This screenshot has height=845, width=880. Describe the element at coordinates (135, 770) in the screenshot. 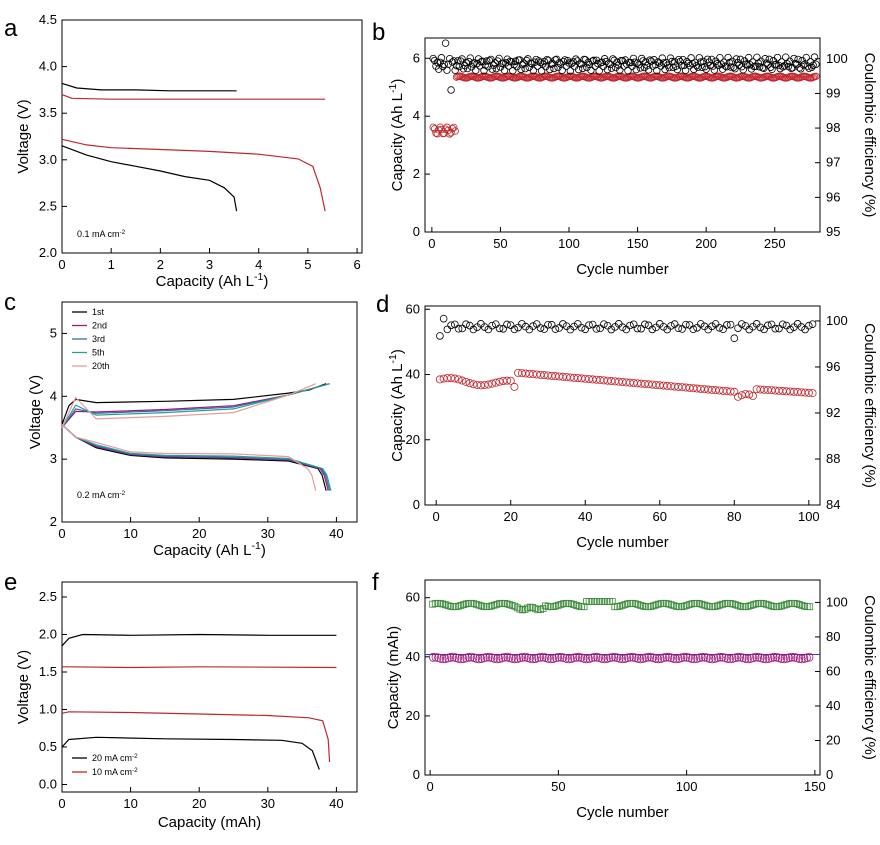

I see `label-superscript: -2` at that location.